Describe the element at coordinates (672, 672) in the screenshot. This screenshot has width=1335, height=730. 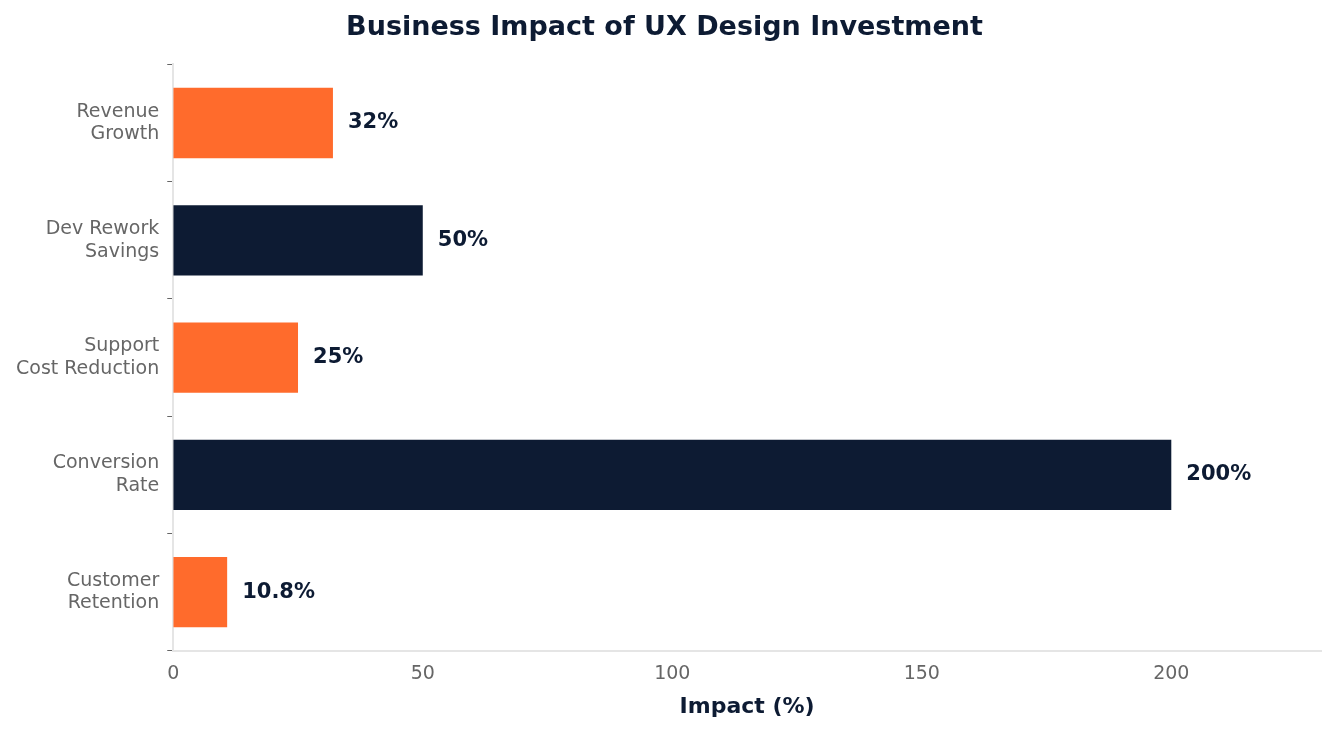
I see `x-tick-label: 100` at that location.